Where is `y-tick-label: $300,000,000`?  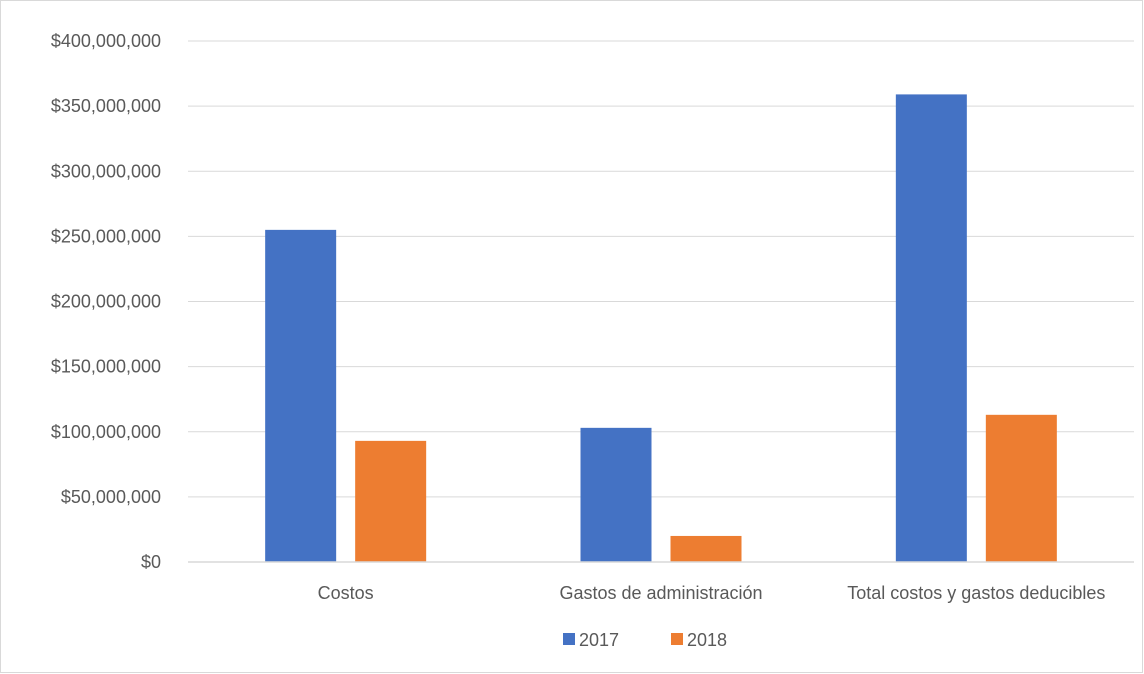
y-tick-label: $300,000,000 is located at coordinates (106, 171).